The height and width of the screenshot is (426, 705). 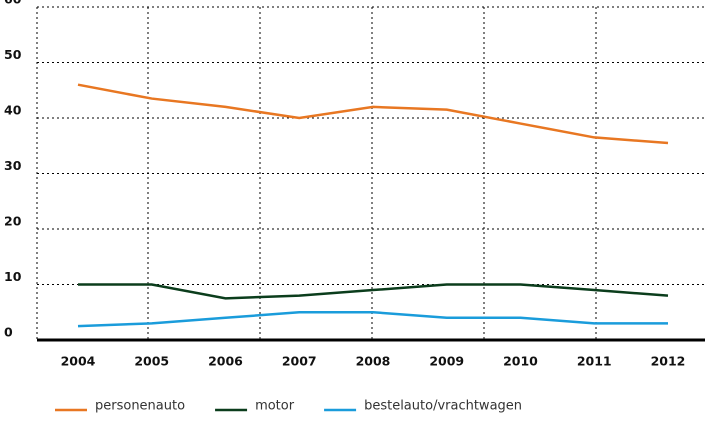 I want to click on y-tick-label: 60, so click(x=13, y=3).